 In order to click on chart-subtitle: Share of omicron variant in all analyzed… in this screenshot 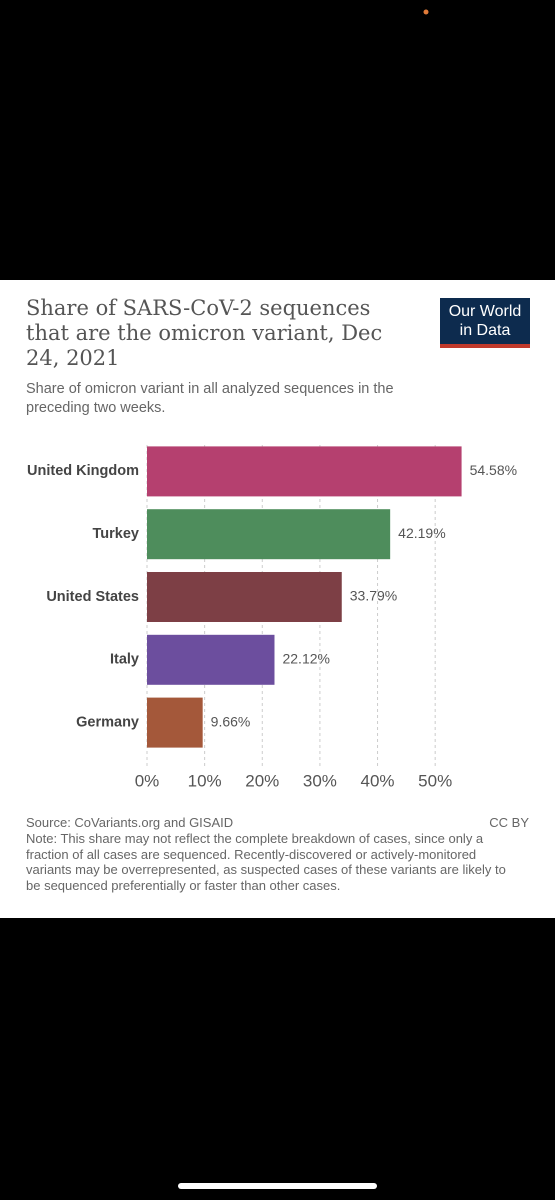, I will do `click(210, 398)`.